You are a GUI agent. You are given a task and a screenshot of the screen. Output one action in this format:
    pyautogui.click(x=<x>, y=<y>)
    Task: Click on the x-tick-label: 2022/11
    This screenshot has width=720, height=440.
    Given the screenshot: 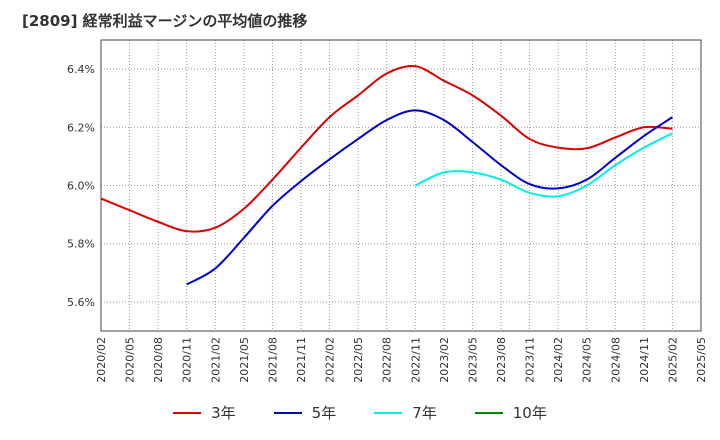 What is the action you would take?
    pyautogui.click(x=415, y=360)
    